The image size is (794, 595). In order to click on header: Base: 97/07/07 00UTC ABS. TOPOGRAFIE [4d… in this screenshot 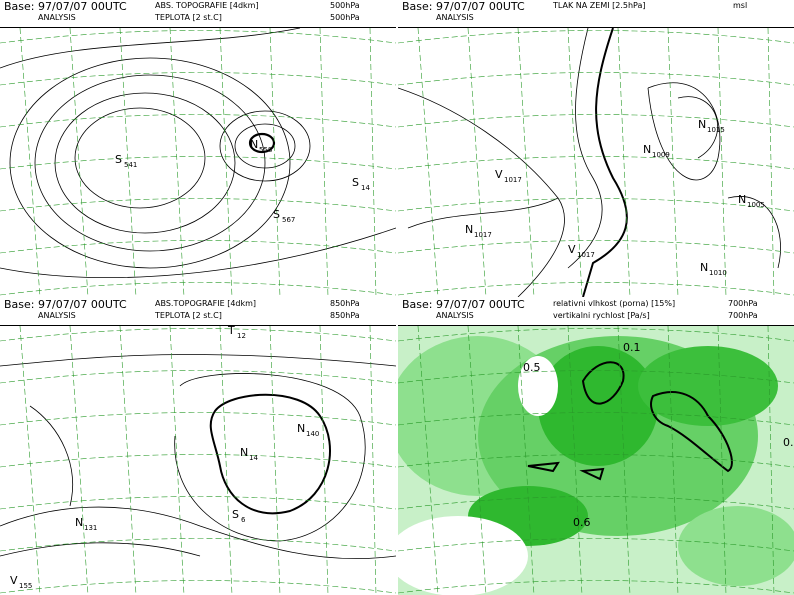, I will do `click(198, 13)`.